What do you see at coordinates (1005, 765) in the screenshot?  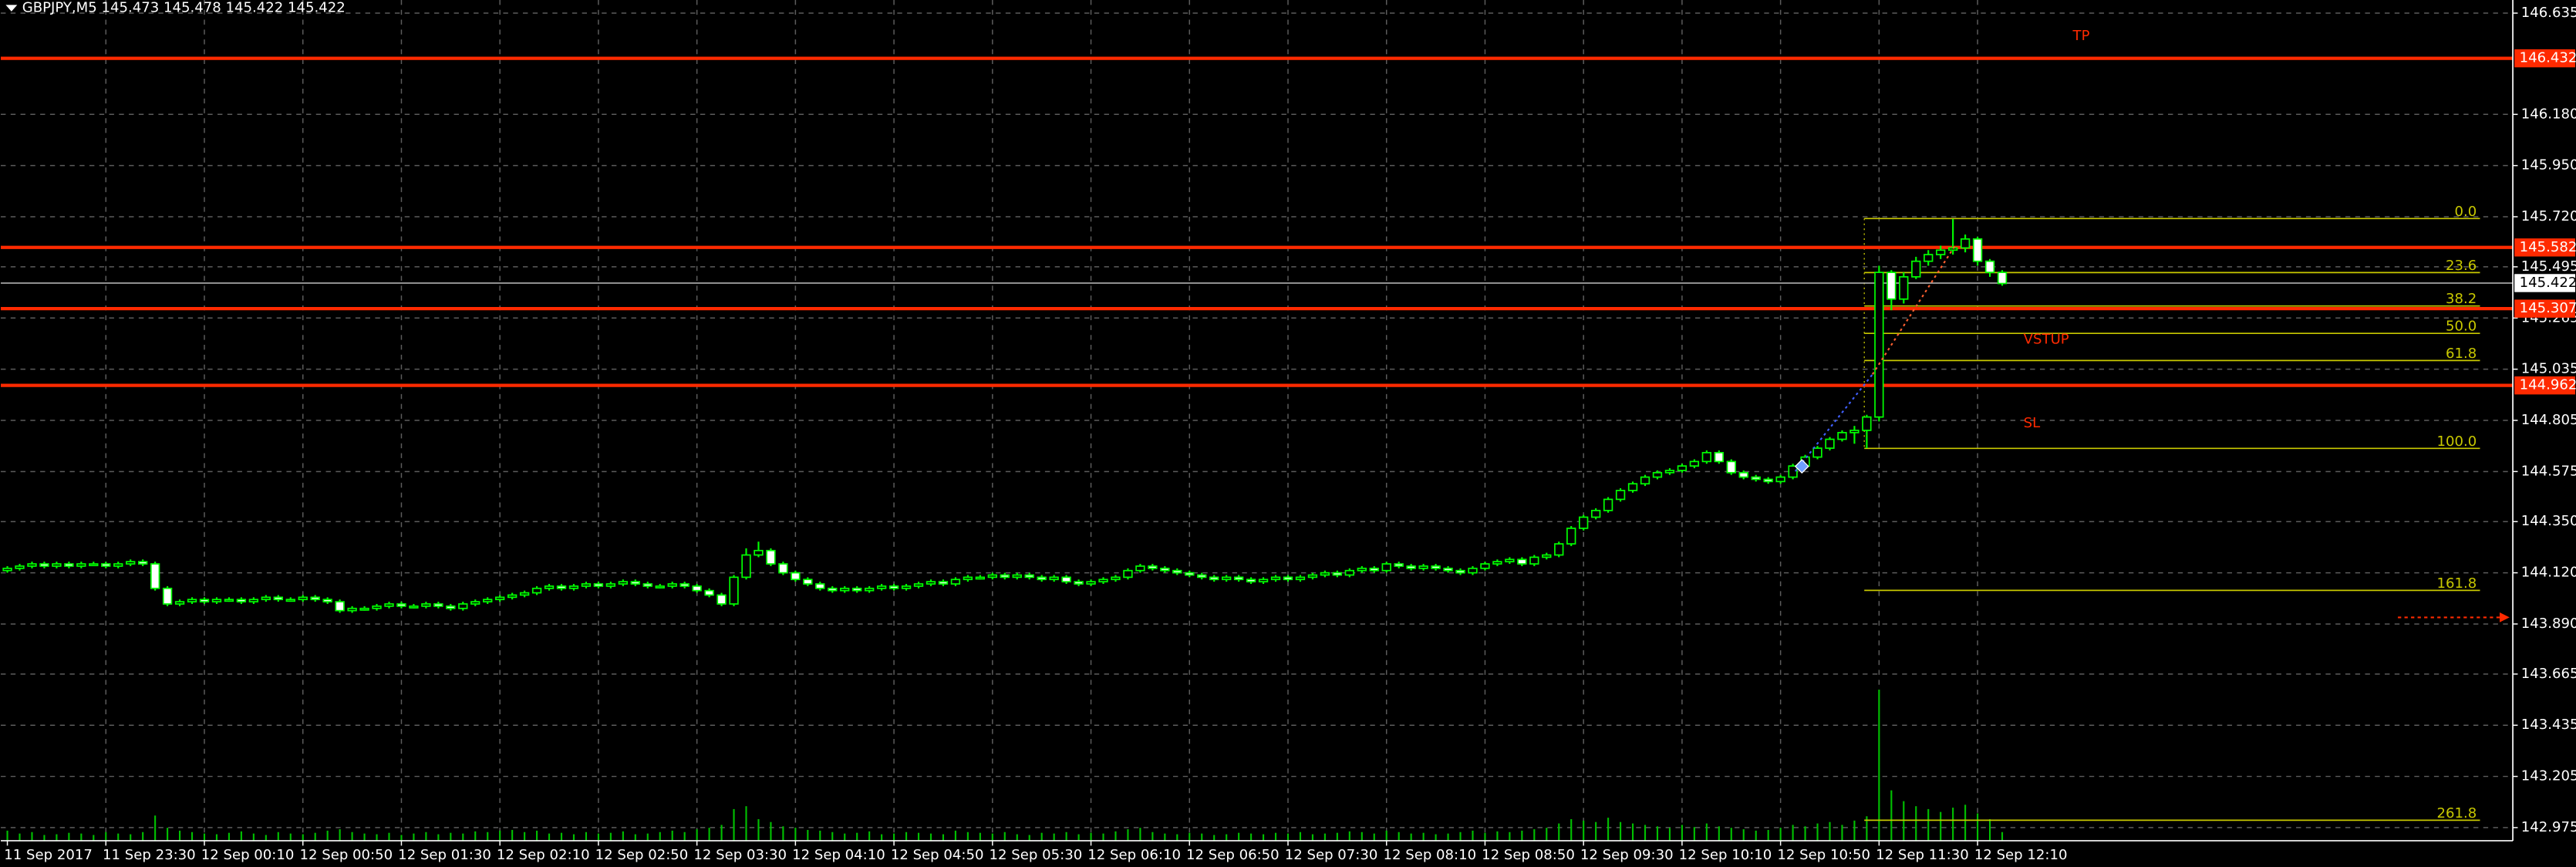 I see `volume-layer` at bounding box center [1005, 765].